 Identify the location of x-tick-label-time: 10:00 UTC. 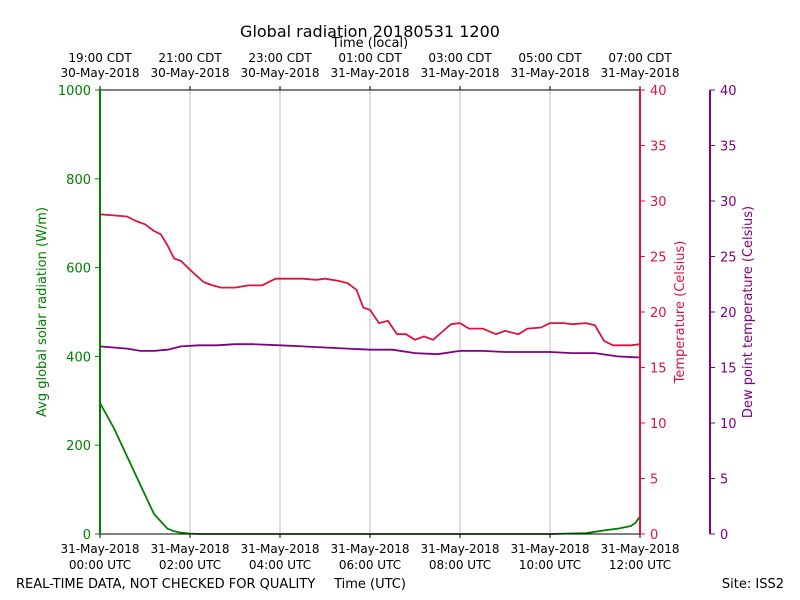
(550, 565).